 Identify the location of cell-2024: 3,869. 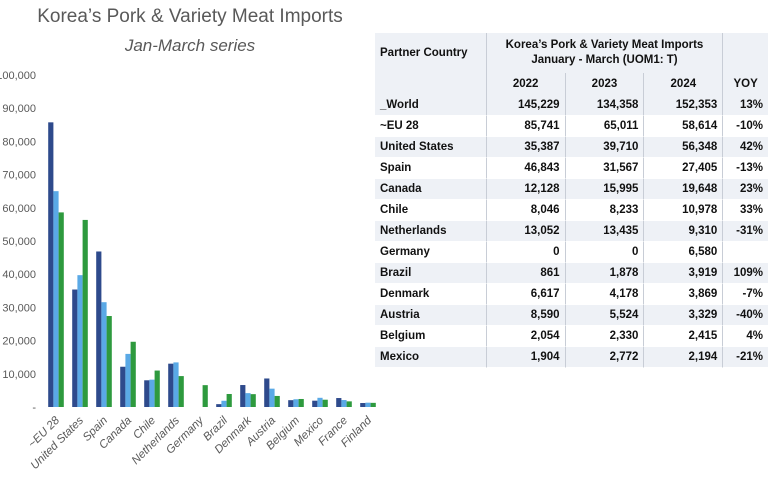
(684, 294).